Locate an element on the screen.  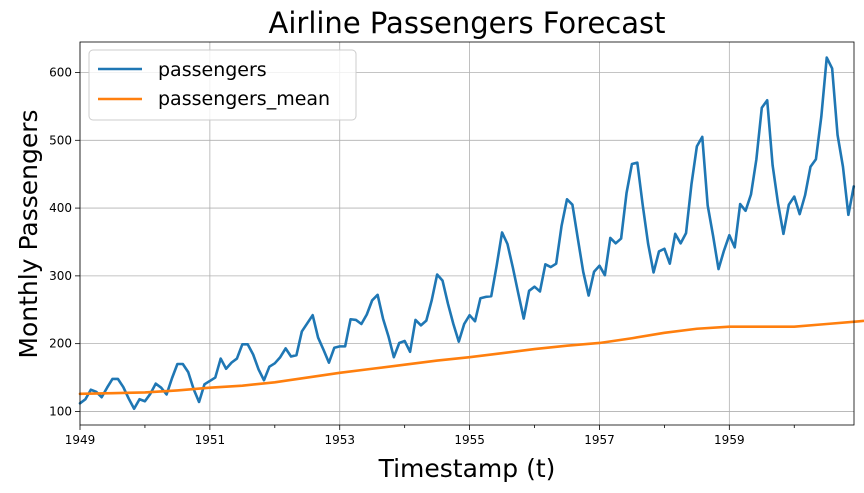
x-tick-label: 1953 is located at coordinates (339, 440).